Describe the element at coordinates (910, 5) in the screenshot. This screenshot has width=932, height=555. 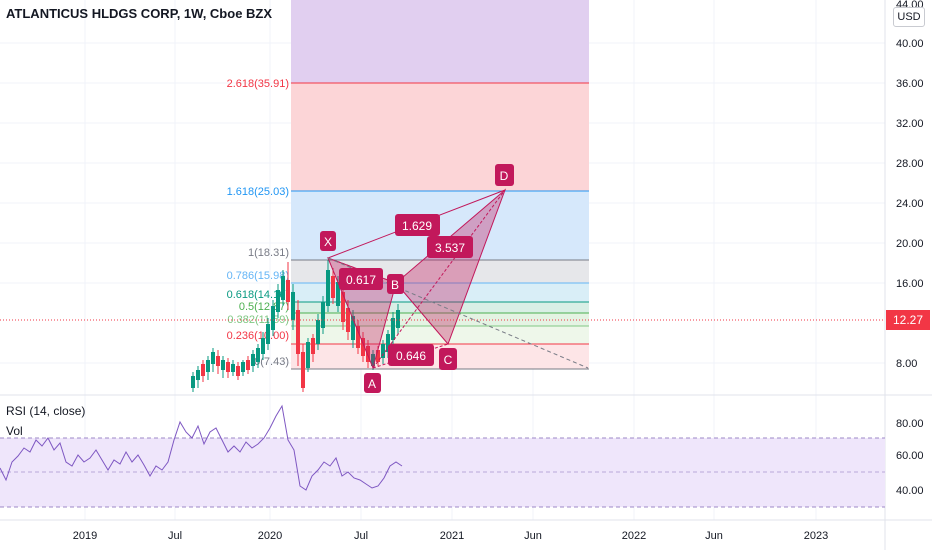
I see `price-tick: 44.00` at that location.